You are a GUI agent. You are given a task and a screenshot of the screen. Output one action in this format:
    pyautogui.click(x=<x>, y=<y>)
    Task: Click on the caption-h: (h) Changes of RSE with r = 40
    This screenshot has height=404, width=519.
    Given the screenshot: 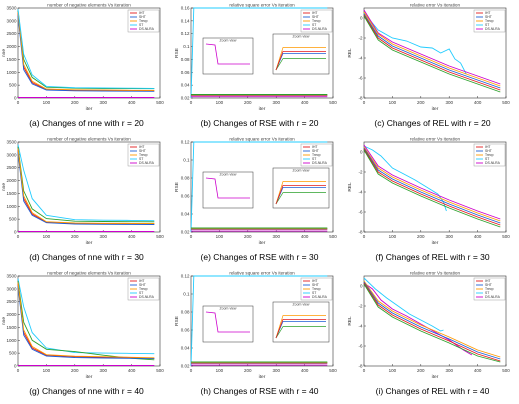 What is the action you would take?
    pyautogui.click(x=259, y=391)
    